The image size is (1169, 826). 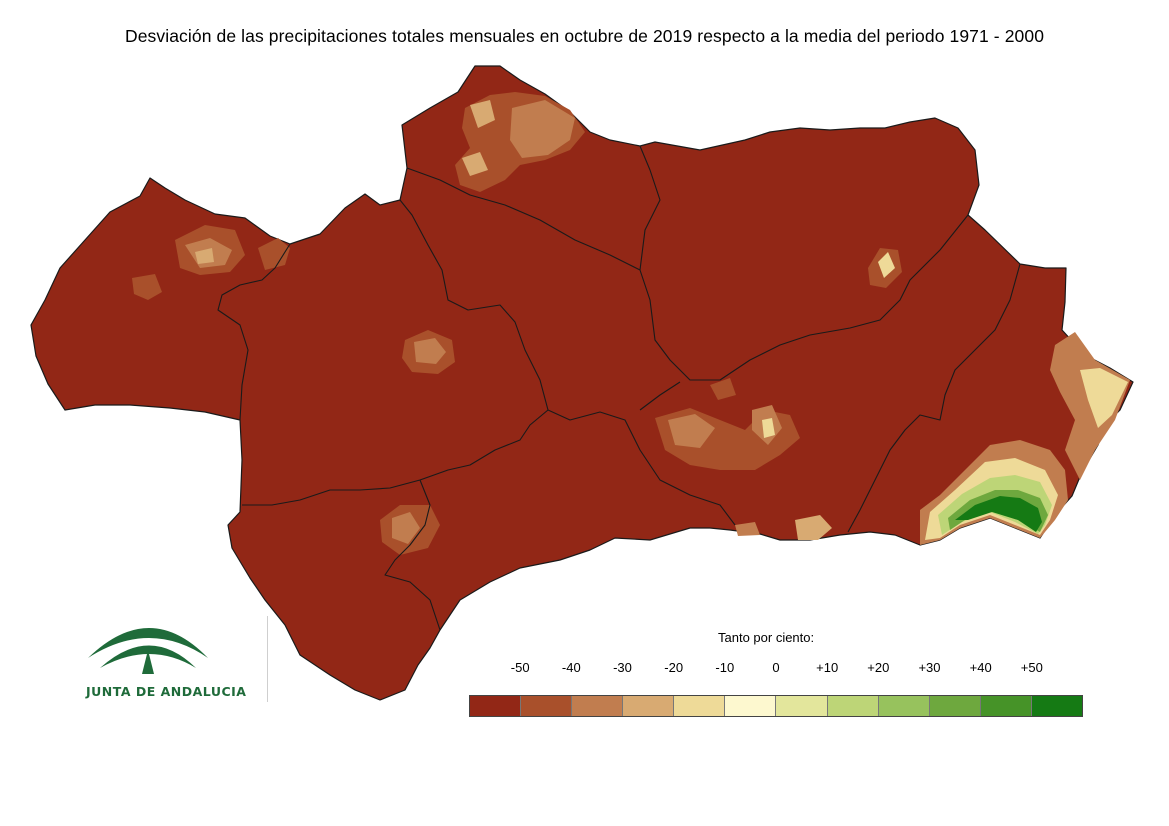 What do you see at coordinates (827, 667) in the screenshot?
I see `legend-tick-label: +10` at bounding box center [827, 667].